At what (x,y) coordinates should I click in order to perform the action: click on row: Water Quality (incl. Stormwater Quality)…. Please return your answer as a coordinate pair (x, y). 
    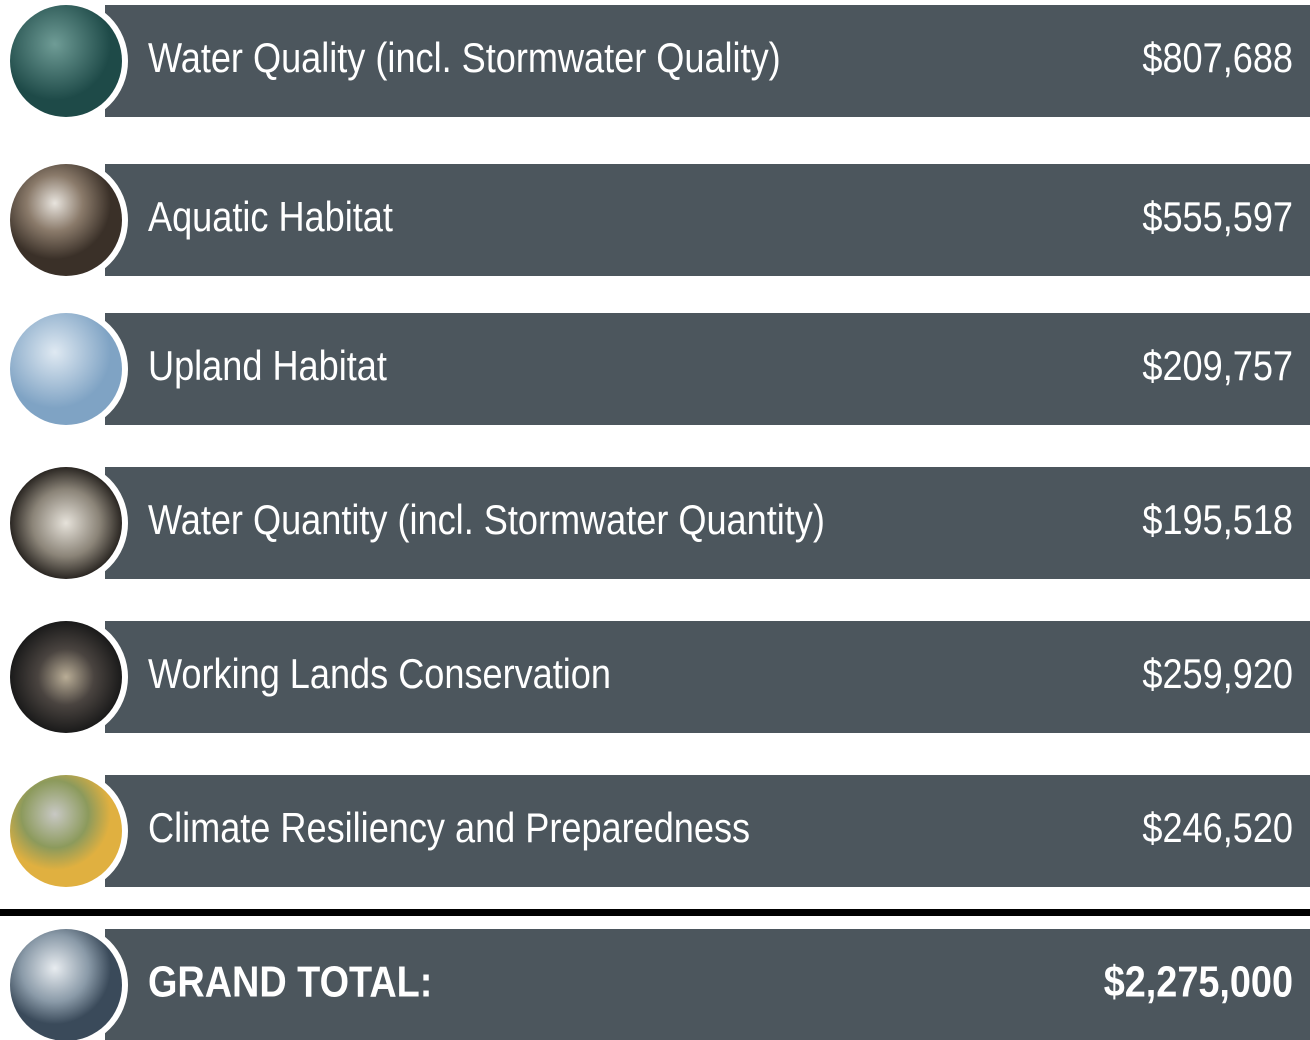
    Looking at the image, I should click on (657, 61).